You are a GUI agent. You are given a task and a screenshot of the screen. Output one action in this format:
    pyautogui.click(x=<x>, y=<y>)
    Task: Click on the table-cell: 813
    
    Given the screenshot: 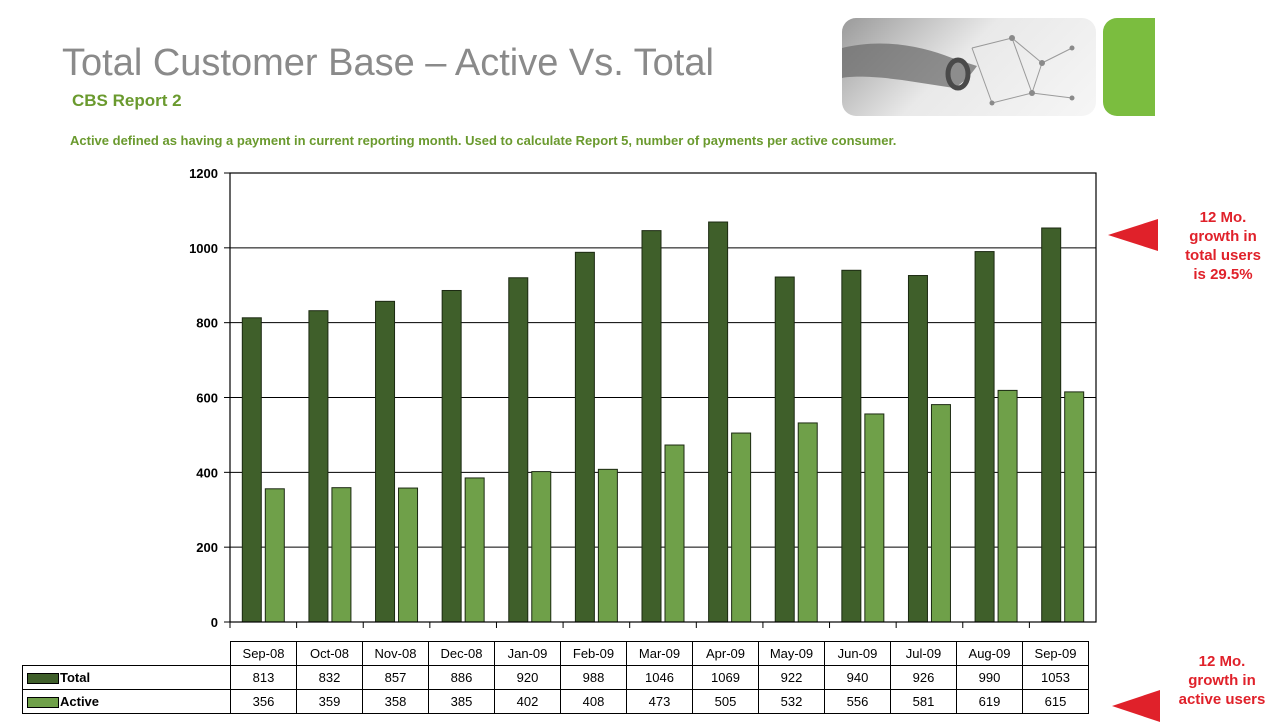 What is the action you would take?
    pyautogui.click(x=263, y=677)
    